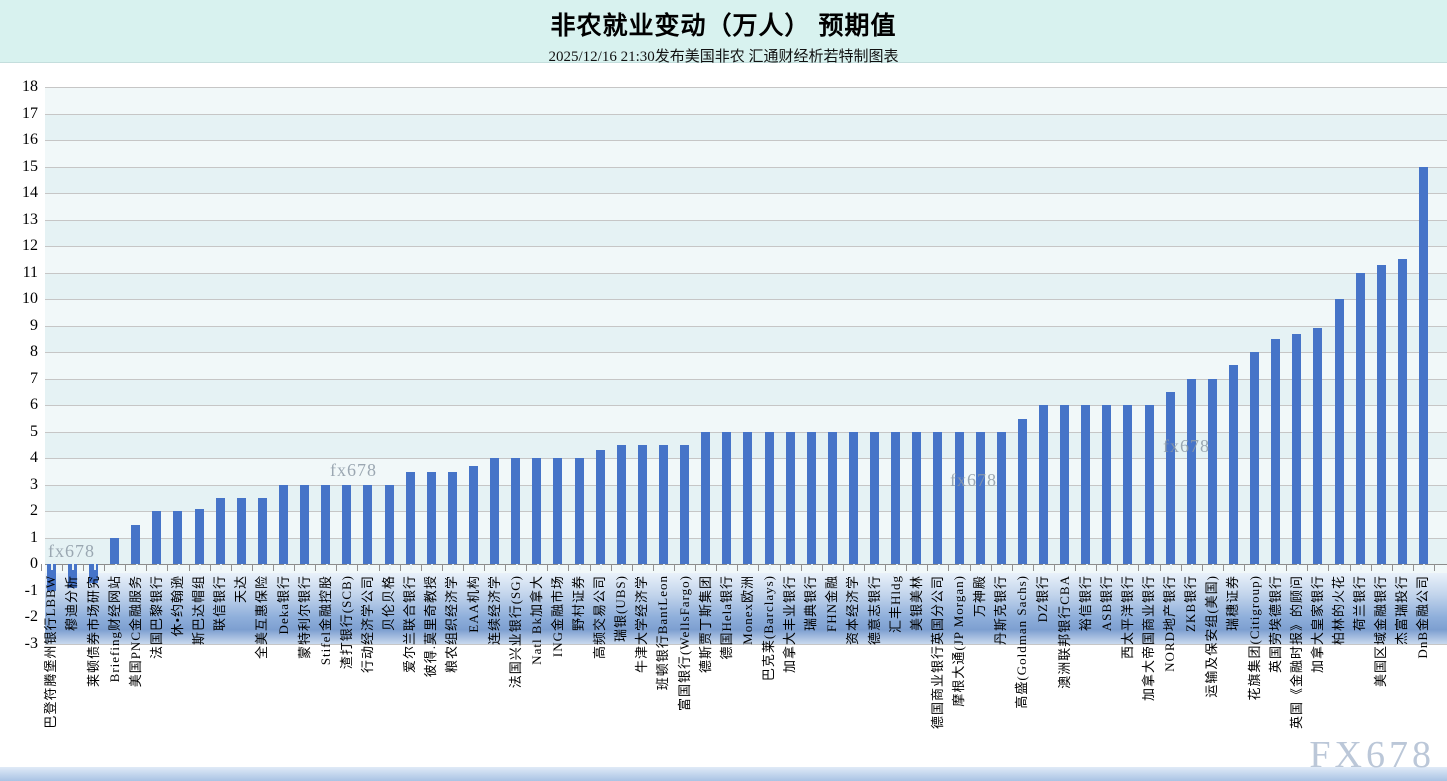 The width and height of the screenshot is (1447, 781). Describe the element at coordinates (30, 166) in the screenshot. I see `y-axis-label: 15` at that location.